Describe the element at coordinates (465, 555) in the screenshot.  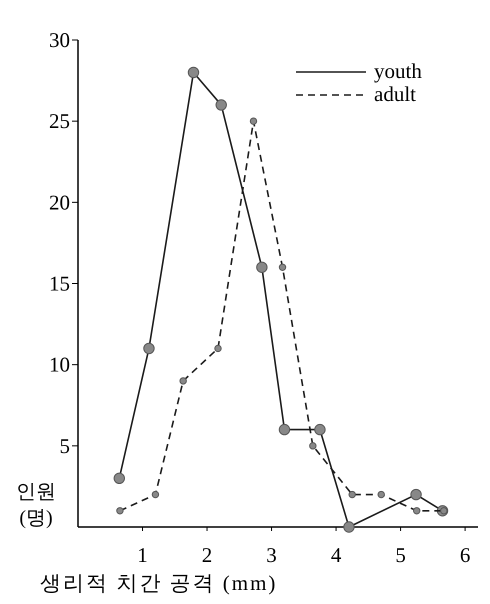
I see `x-tick-label: 6` at that location.